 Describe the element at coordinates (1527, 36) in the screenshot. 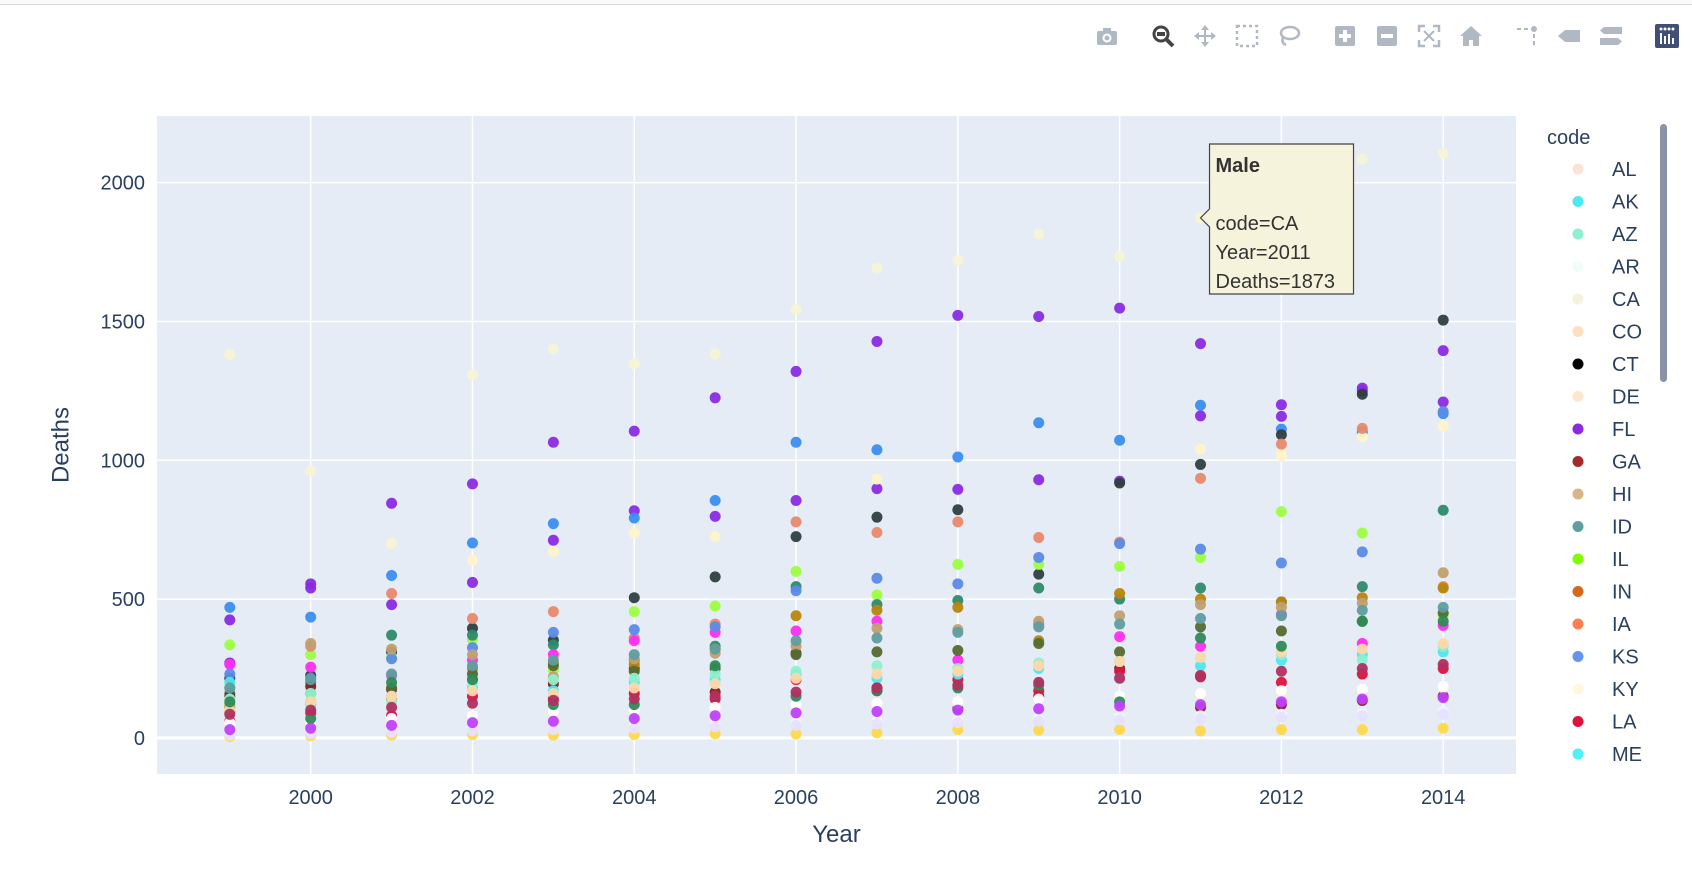

I see `spike-lines-button` at that location.